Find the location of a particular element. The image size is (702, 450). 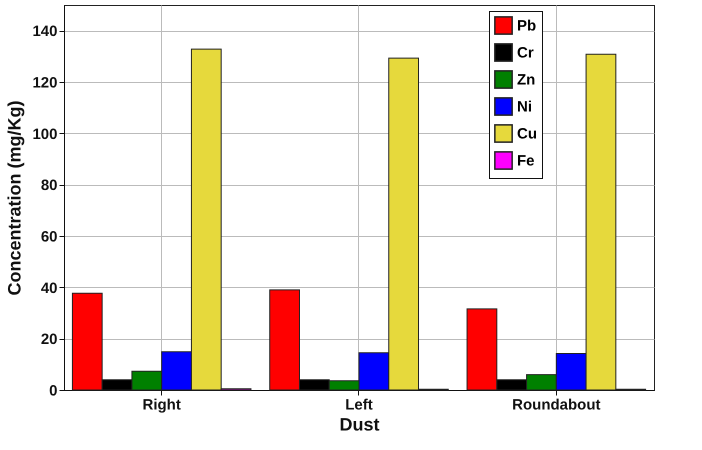

x-tick-label: Left is located at coordinates (359, 405).